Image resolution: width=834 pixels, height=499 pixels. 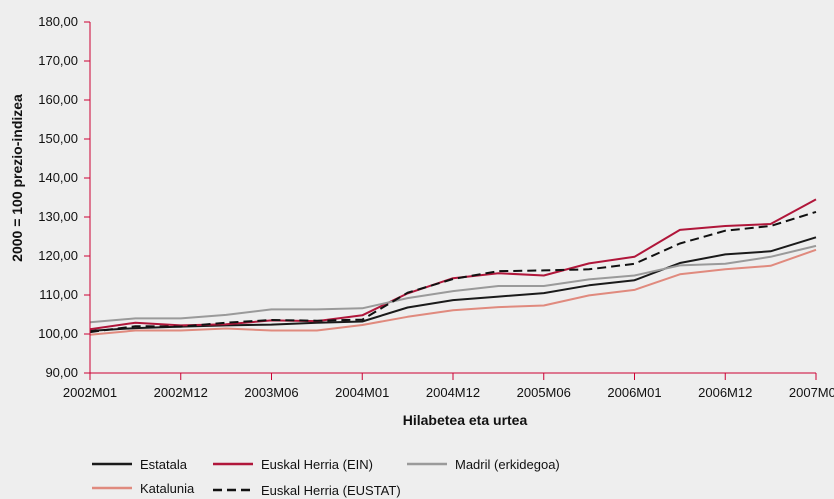 I want to click on y-tick-label: 170,00, so click(x=58, y=60).